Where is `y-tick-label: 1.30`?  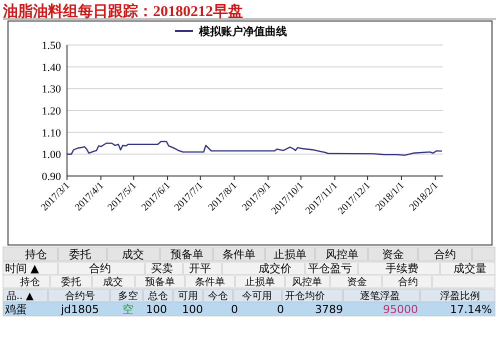
y-tick-label: 1.30 is located at coordinates (52, 90).